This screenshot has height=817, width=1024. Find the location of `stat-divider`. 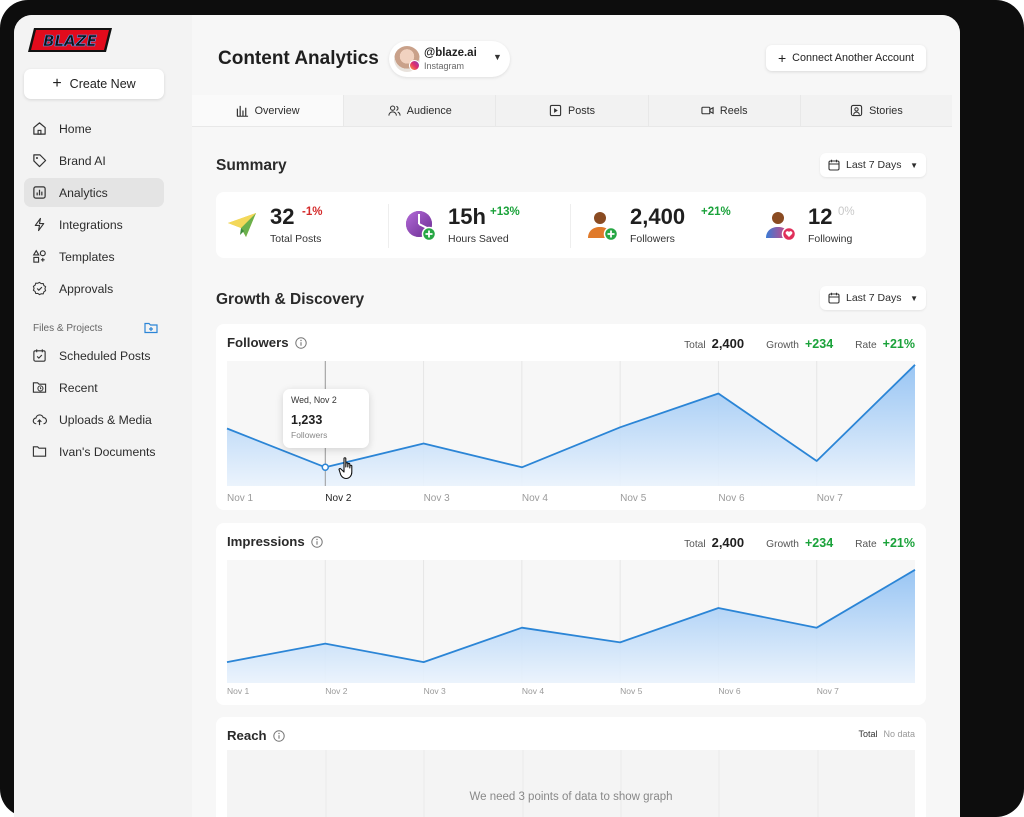

stat-divider is located at coordinates (570, 226).